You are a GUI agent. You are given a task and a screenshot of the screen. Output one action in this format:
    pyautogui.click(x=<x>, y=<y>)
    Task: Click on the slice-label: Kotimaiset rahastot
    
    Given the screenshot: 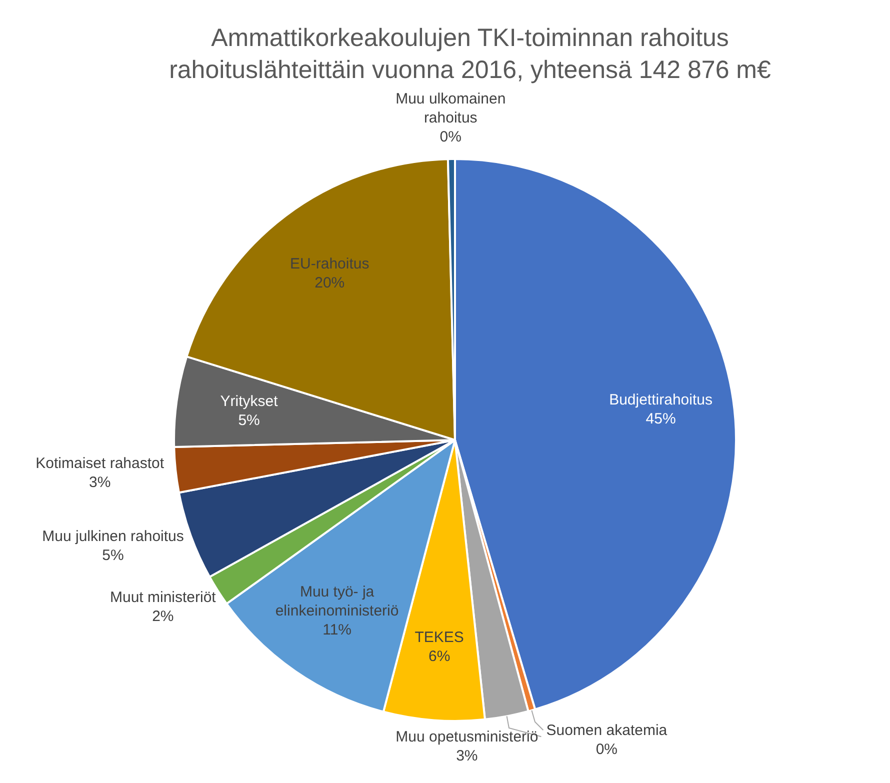 What is the action you would take?
    pyautogui.click(x=100, y=463)
    